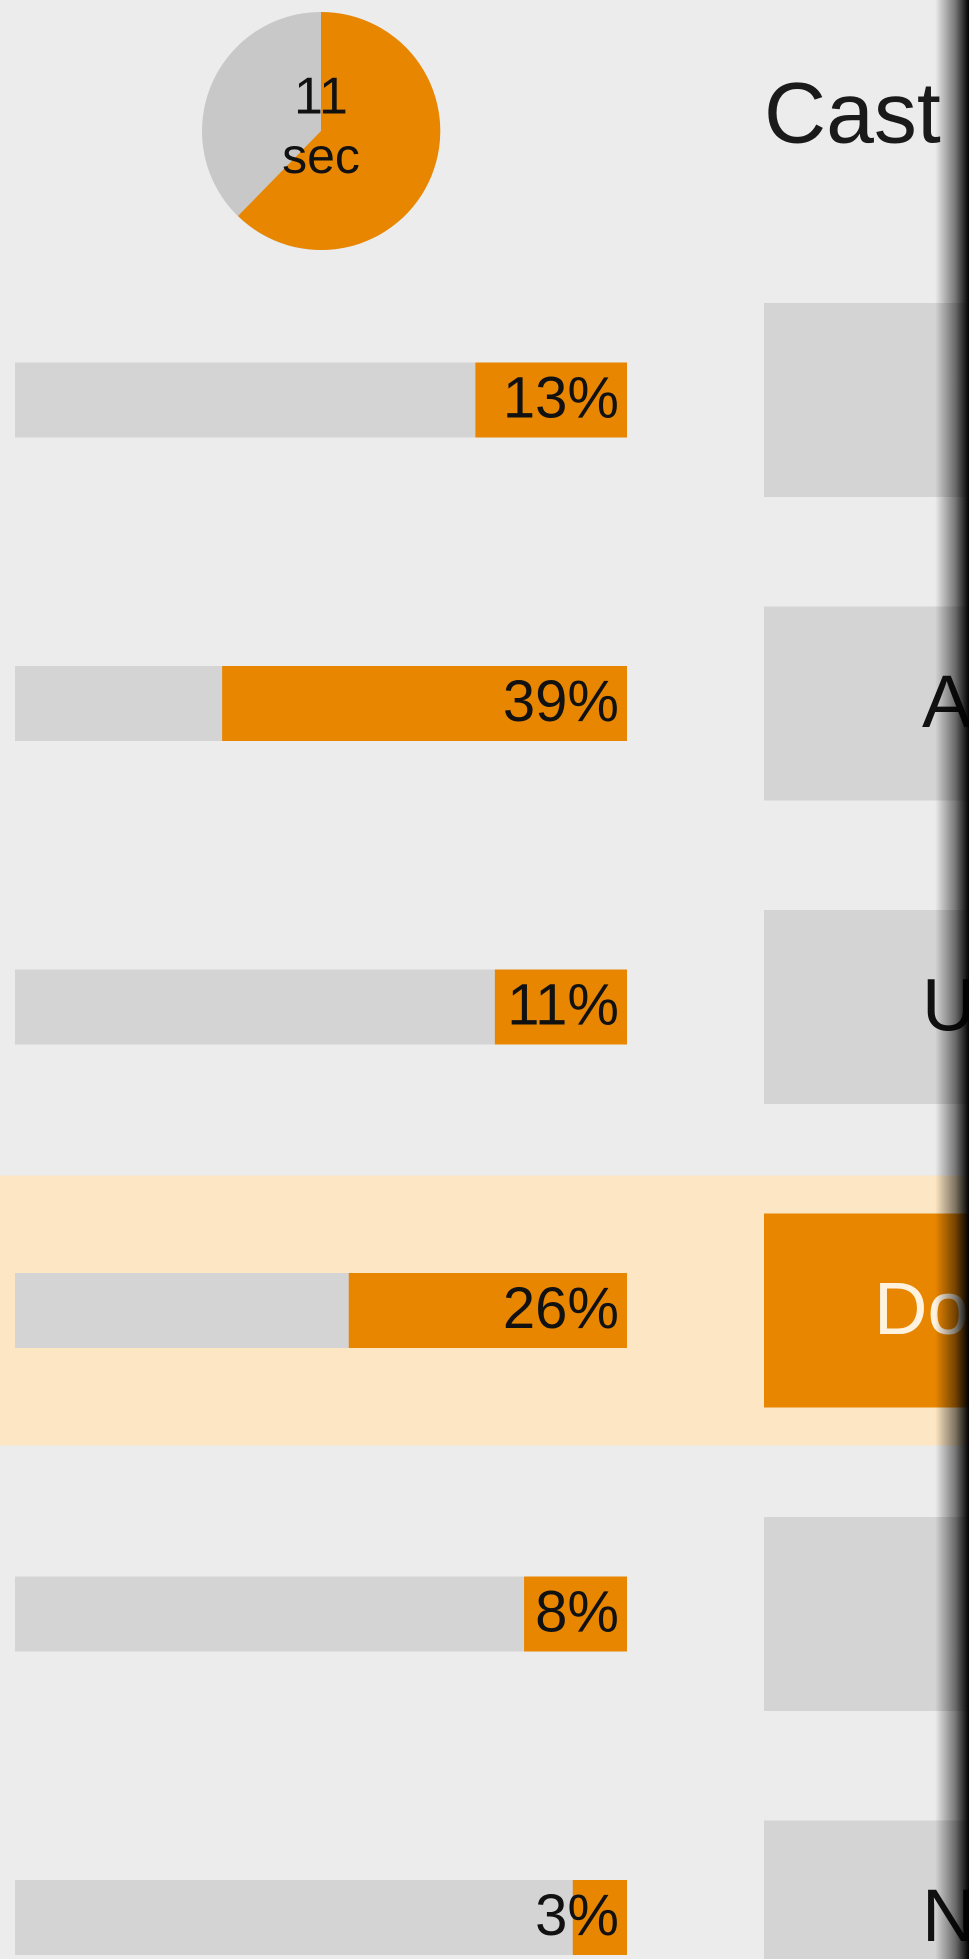 The image size is (969, 1959). I want to click on percent-label: 3%, so click(577, 1915).